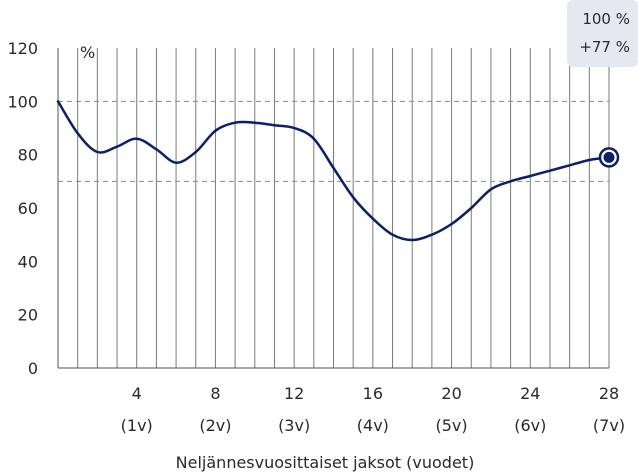 The width and height of the screenshot is (638, 475). I want to click on callout-line-2: +77 %, so click(604, 47).